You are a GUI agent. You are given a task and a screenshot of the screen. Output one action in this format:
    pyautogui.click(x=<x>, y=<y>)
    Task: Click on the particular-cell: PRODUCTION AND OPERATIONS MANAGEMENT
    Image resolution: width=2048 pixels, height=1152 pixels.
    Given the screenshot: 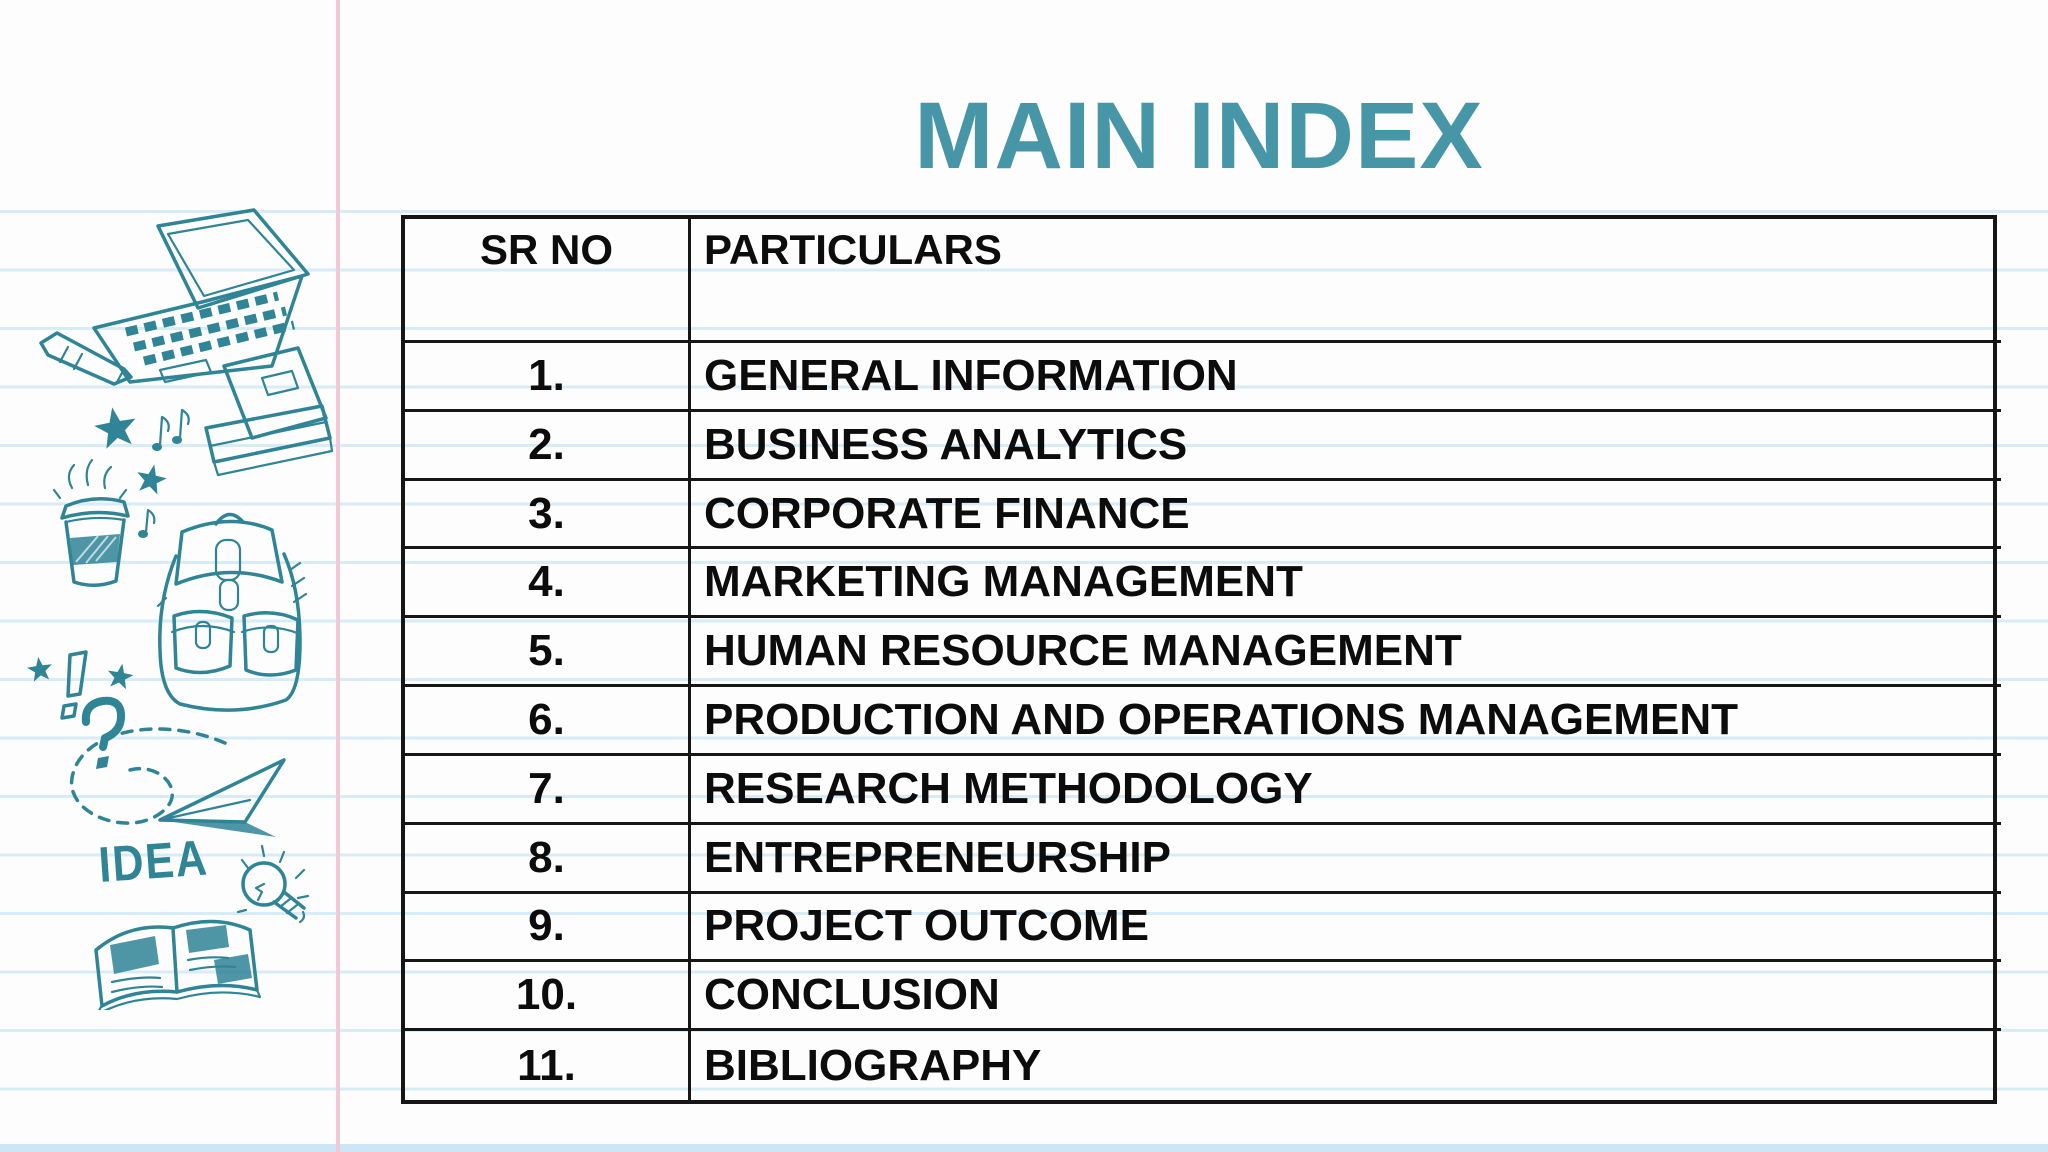 What is the action you would take?
    pyautogui.click(x=1346, y=721)
    